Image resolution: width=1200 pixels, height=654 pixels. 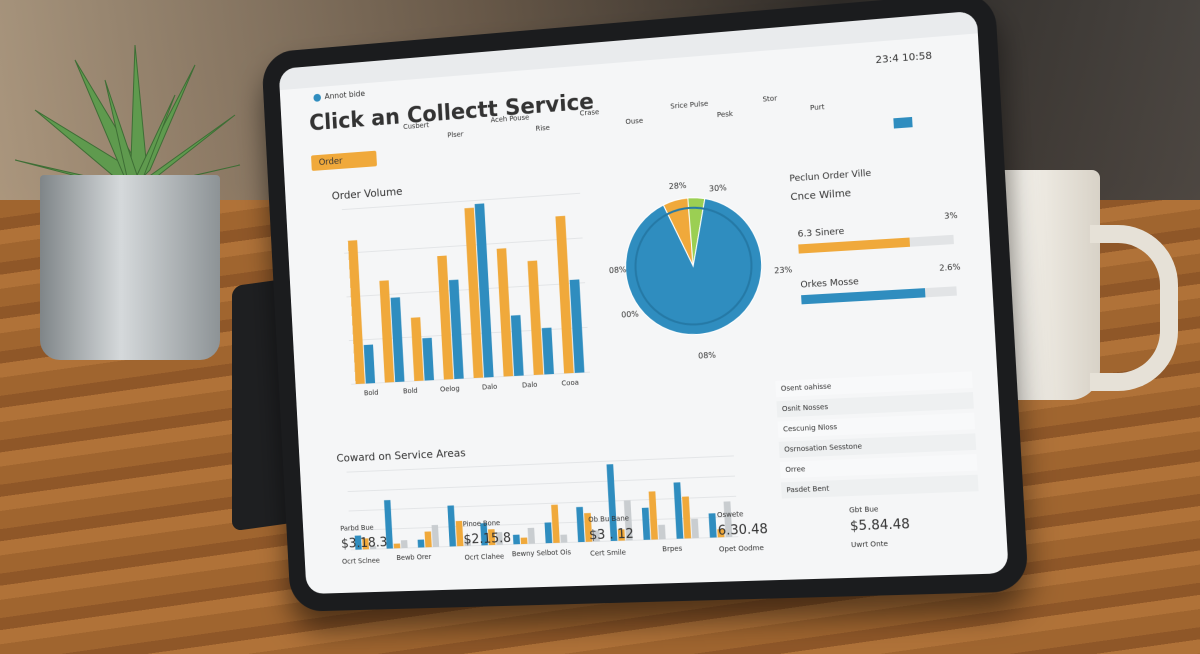 I want to click on clock: 23:4 10:58, so click(x=903, y=58).